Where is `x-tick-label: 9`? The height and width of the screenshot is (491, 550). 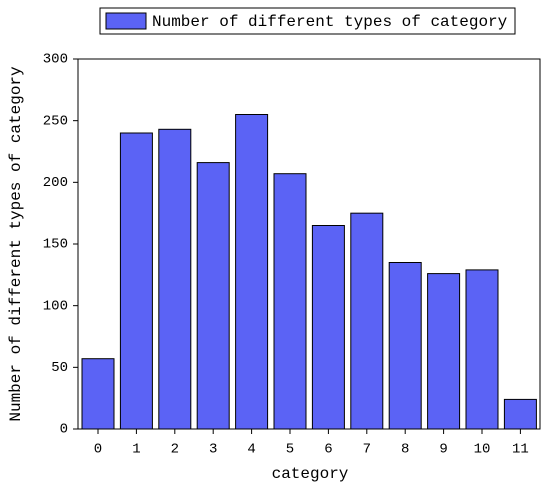
x-tick-label: 9 is located at coordinates (443, 450).